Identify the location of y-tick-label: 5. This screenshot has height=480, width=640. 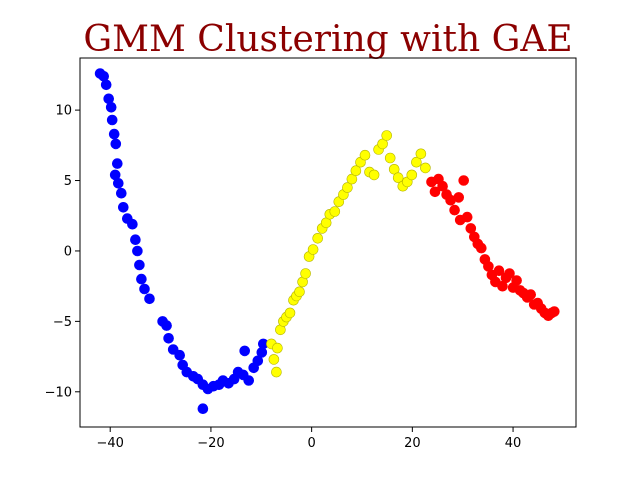
(68, 181).